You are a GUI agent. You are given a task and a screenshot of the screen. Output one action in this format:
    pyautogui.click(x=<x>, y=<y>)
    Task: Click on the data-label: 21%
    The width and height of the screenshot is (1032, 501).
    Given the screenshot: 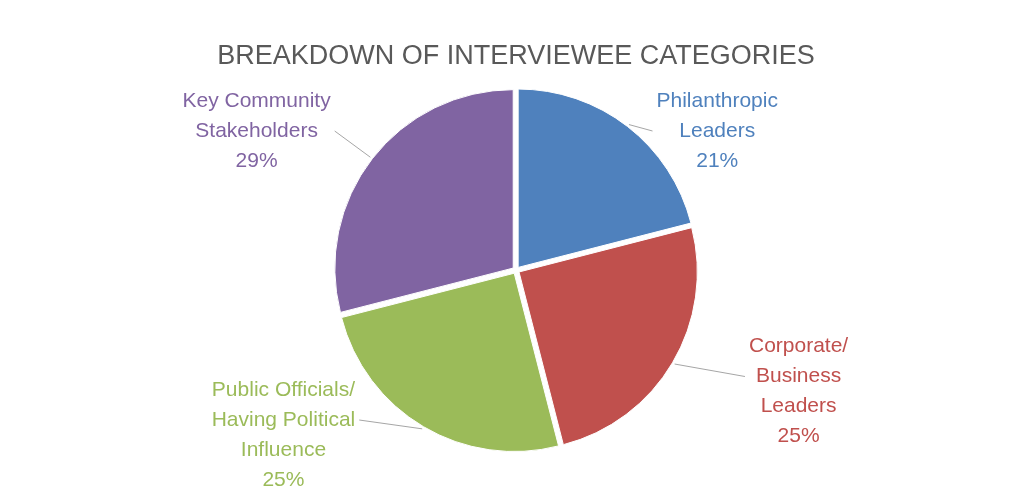 What is the action you would take?
    pyautogui.click(x=717, y=159)
    